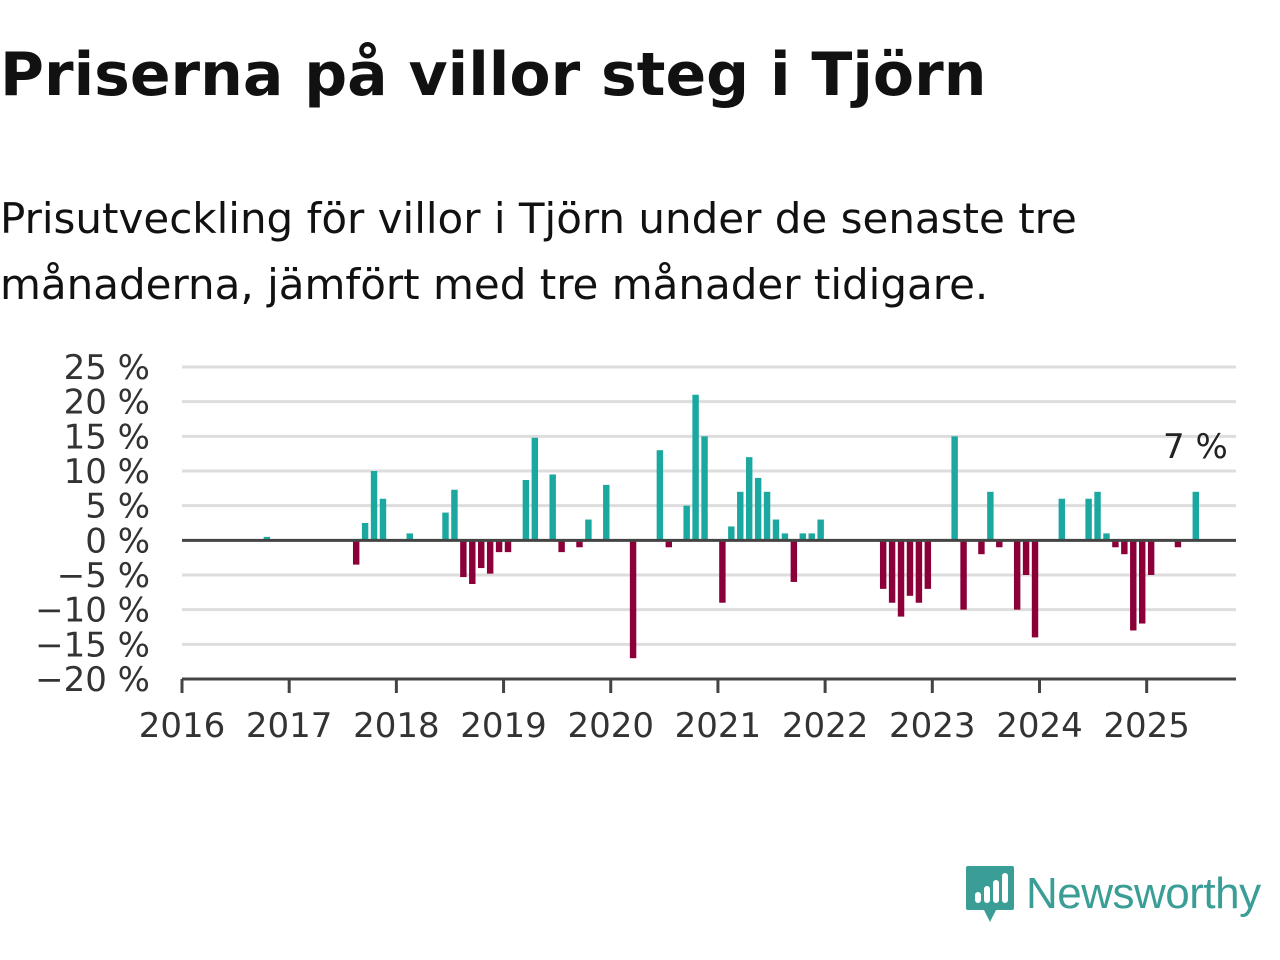  What do you see at coordinates (92, 611) in the screenshot?
I see `y-tick-label: −10 %` at bounding box center [92, 611].